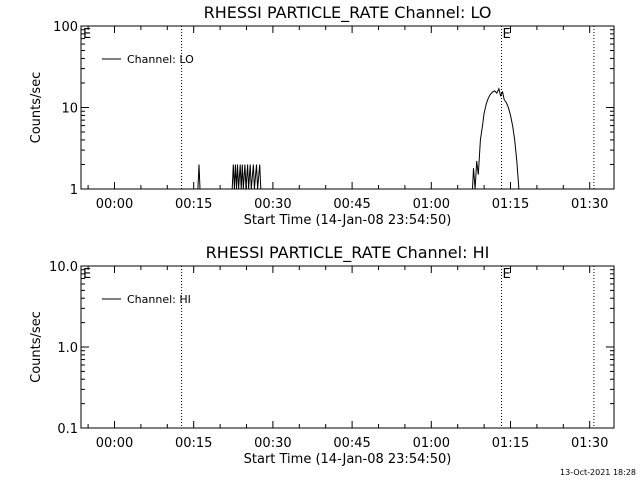  I want to click on y-tick-label: 0.1, so click(67, 429).